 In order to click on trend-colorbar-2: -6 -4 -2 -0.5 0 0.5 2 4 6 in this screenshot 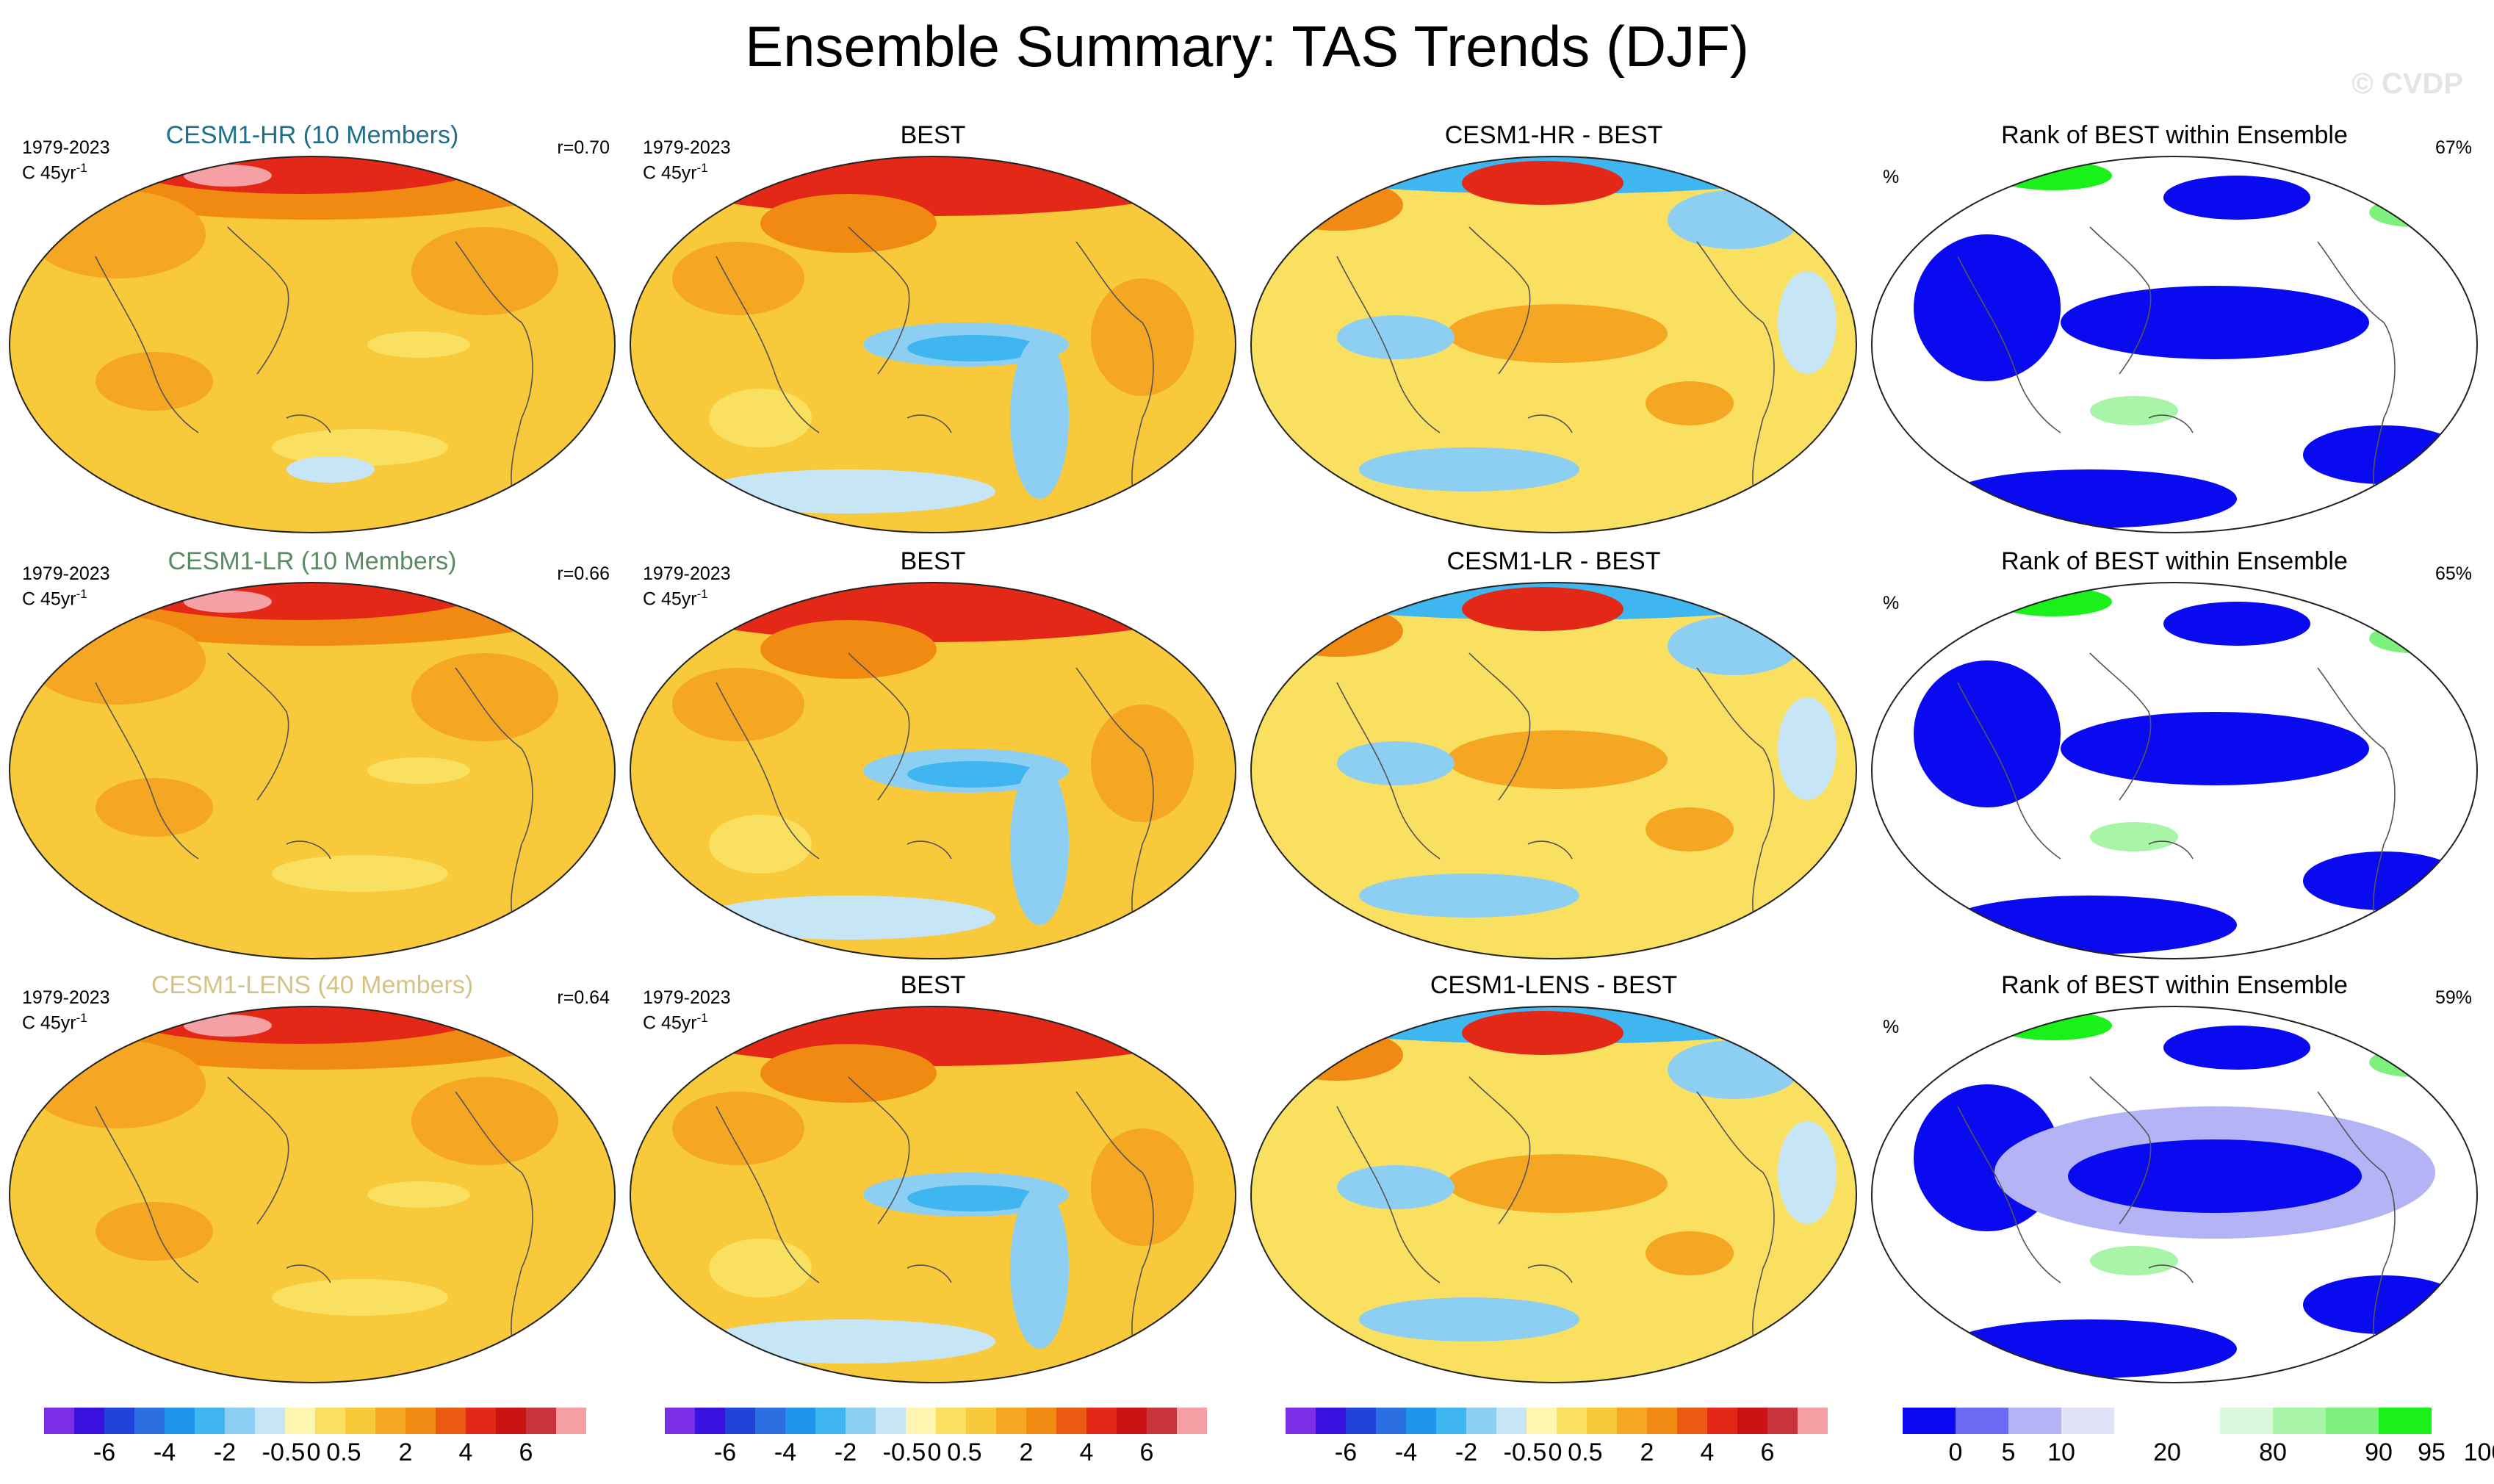, I will do `click(944, 1441)`.